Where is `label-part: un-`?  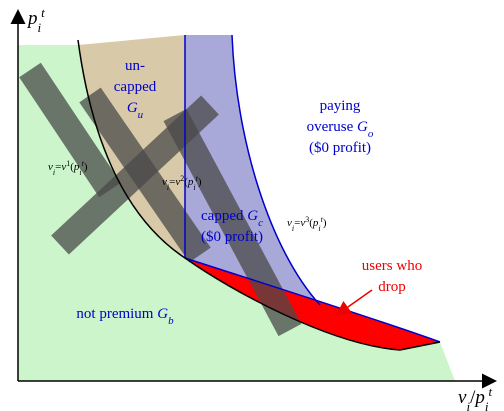 label-part: un- is located at coordinates (135, 66).